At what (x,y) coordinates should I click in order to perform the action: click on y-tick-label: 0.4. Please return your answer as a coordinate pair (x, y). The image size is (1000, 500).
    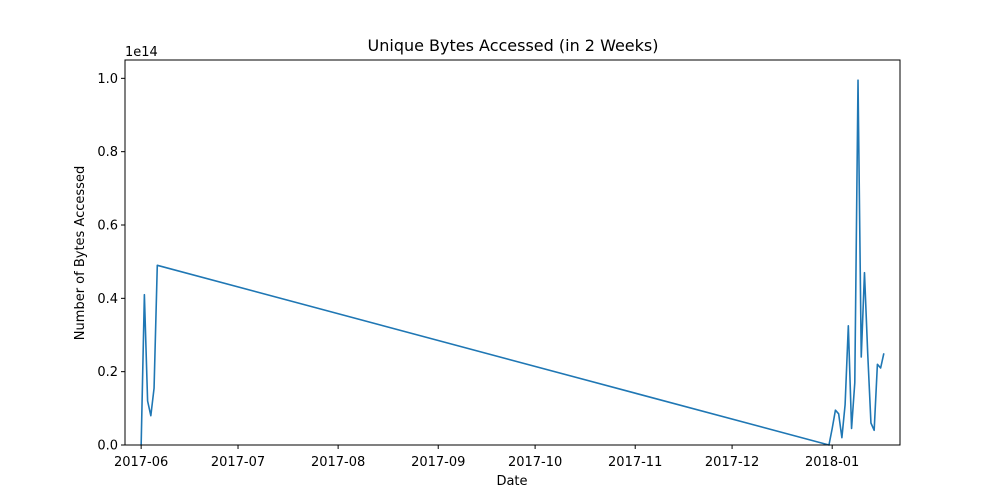
    Looking at the image, I should click on (107, 299).